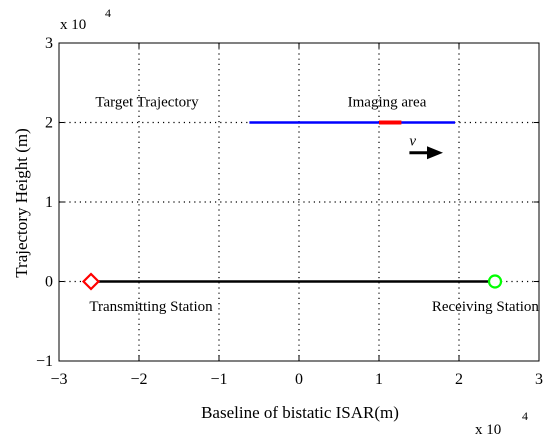 Image resolution: width=550 pixels, height=448 pixels. I want to click on x-tick-label: 2, so click(459, 379).